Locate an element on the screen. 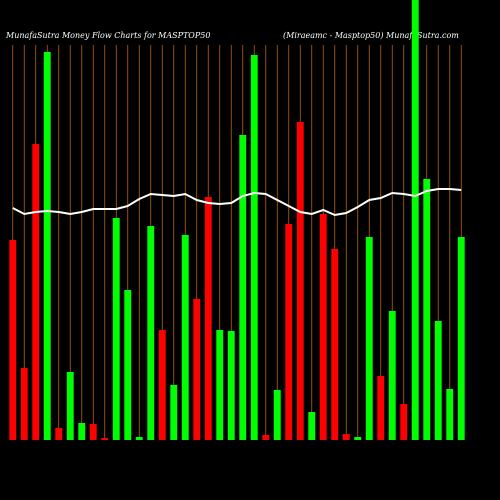 The width and height of the screenshot is (500, 500). chart-subtitle: (Miraeamc - Masptop50) MunafaSutra.com is located at coordinates (371, 35).